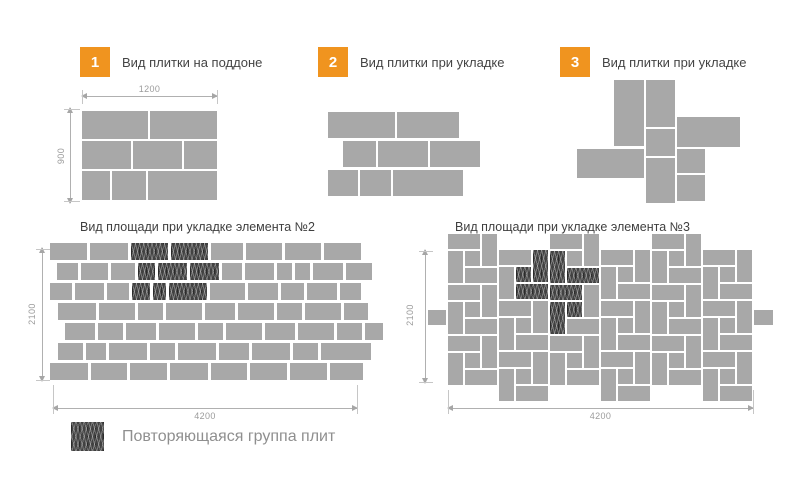 The height and width of the screenshot is (496, 800). I want to click on area2-width-dim-label: 4200, so click(205, 416).